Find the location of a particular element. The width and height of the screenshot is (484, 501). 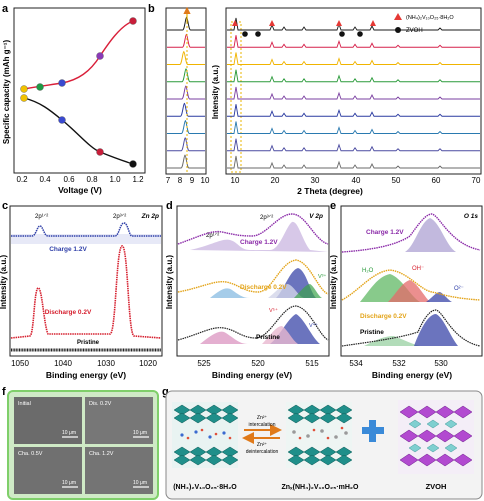

trace-label: Discharge 0.2V is located at coordinates (68, 312).